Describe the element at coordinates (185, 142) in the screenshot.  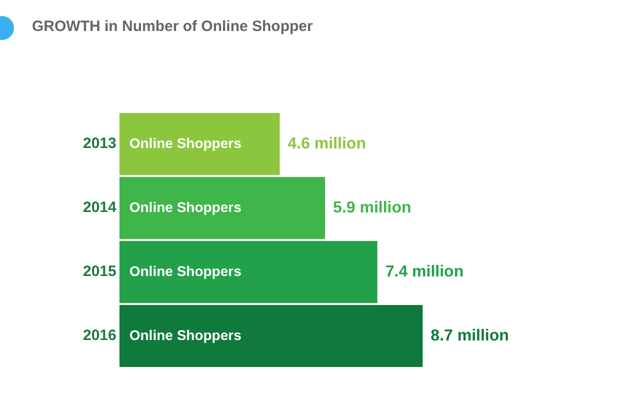
I see `series-label: Online Shoppers` at that location.